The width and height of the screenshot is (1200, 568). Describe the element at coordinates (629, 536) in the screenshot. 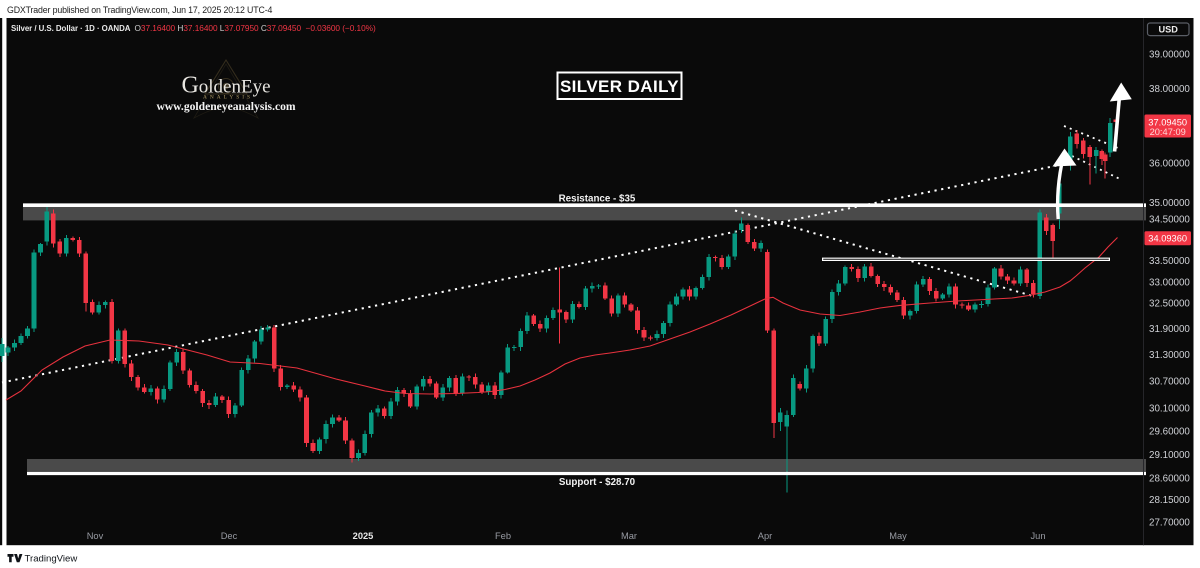

I see `svg-text: Mar` at that location.